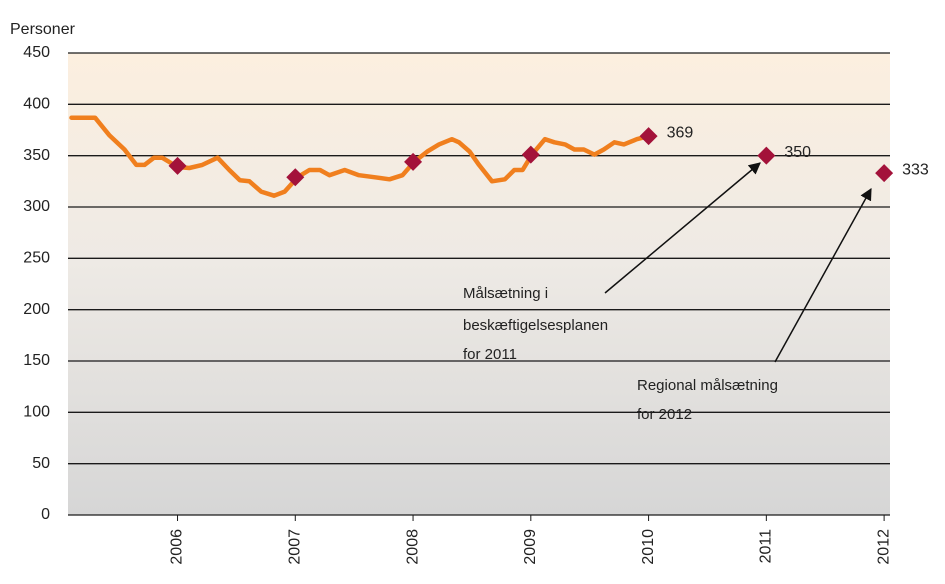 The height and width of the screenshot is (584, 945). I want to click on x-tick-label: 2006, so click(177, 547).